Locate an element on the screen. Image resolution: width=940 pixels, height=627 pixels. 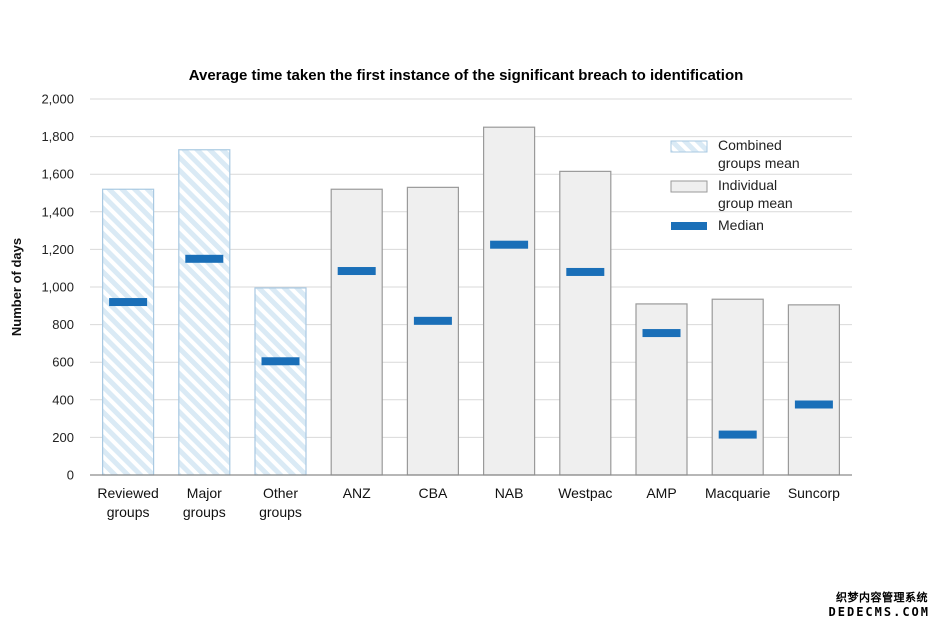
legend-label: Individual is located at coordinates (747, 185).